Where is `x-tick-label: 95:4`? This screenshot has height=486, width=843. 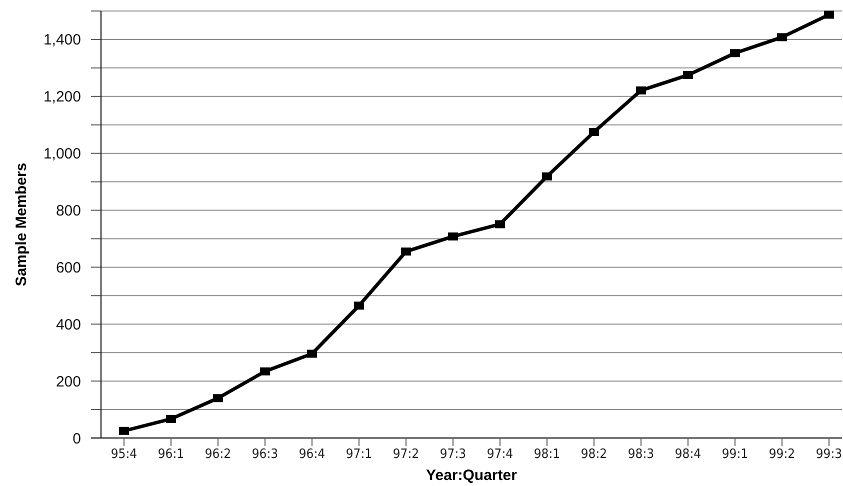
x-tick-label: 95:4 is located at coordinates (124, 454).